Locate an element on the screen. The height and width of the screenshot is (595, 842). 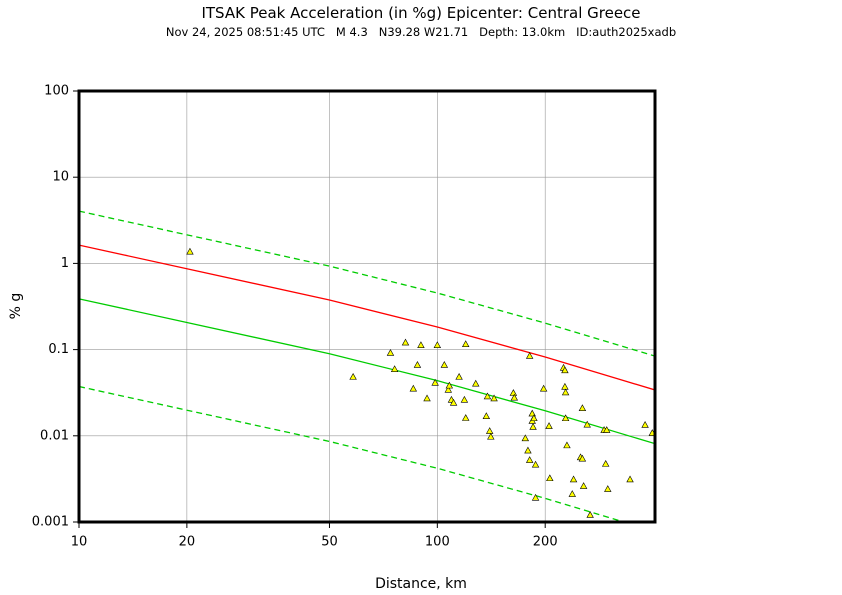
y-tick-label: 0.1 is located at coordinates (58, 349).